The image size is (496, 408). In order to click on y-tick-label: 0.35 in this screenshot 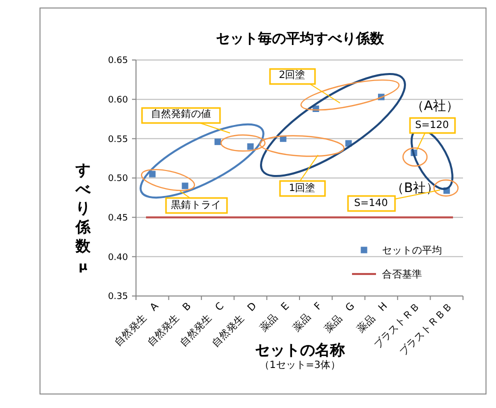, I will do `click(118, 297)`.